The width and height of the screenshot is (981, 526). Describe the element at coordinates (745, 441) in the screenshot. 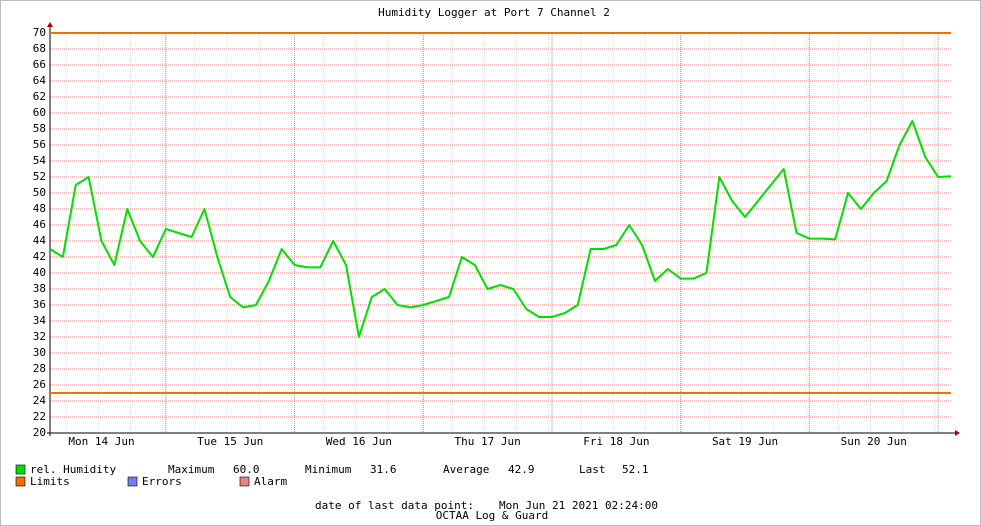

I see `x-tick-label: Sat 19 Jun` at that location.